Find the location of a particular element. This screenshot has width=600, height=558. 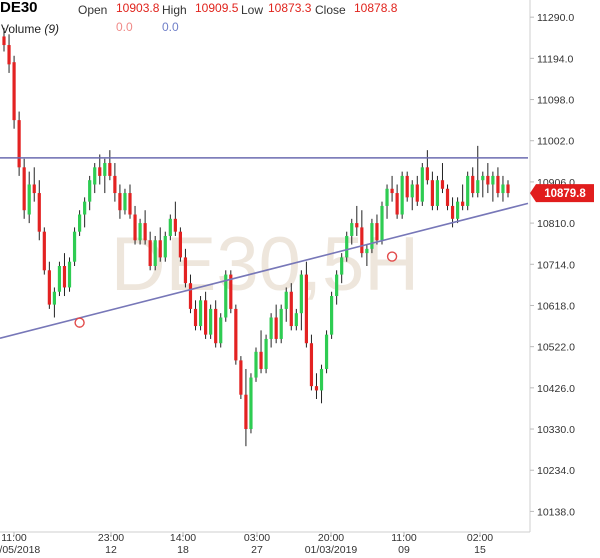

y-tick-label: 11002.0 is located at coordinates (555, 142).